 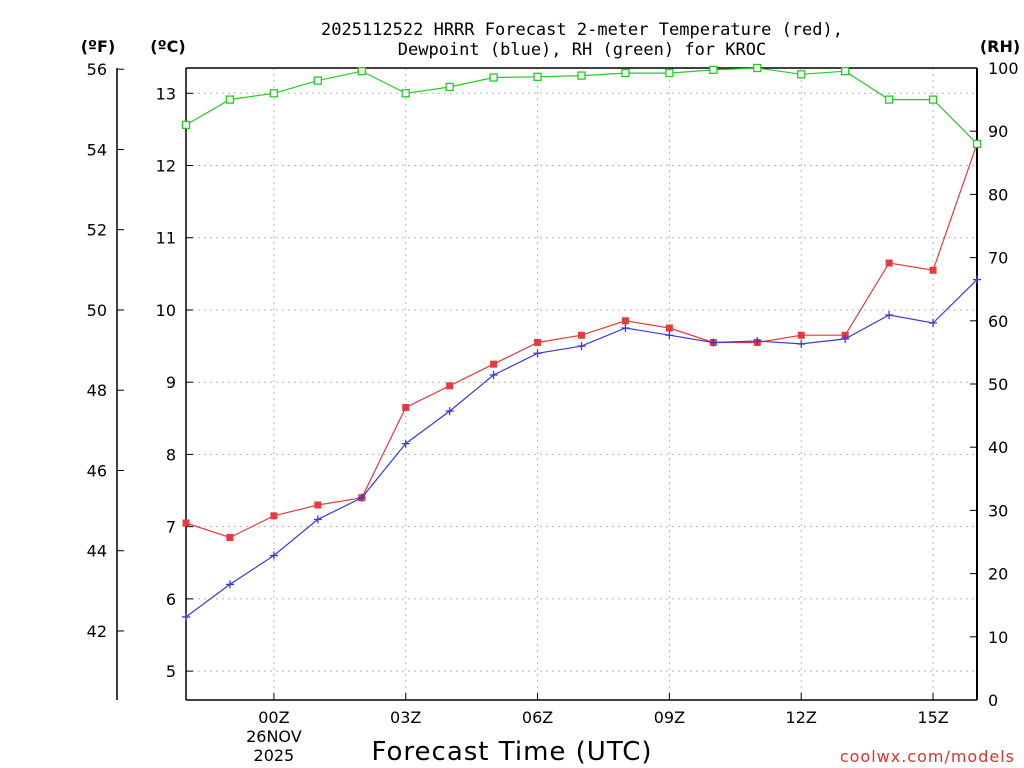 I want to click on fahrenheit-tick-label: 50, so click(x=97, y=310).